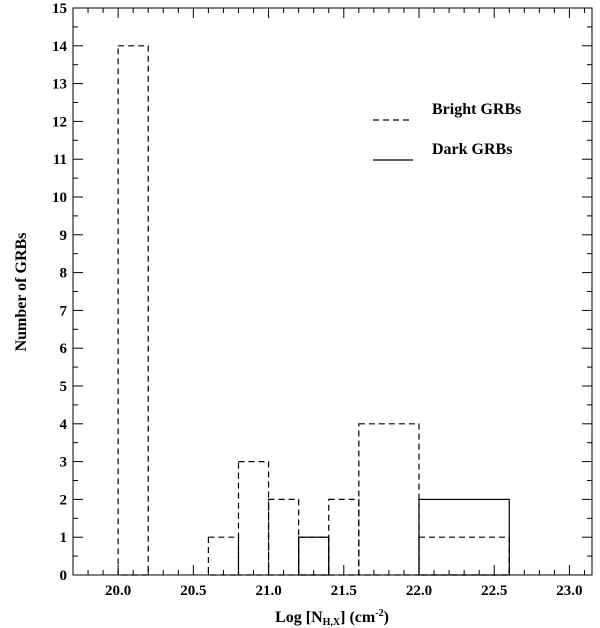 Image resolution: width=600 pixels, height=628 pixels. What do you see at coordinates (64, 500) in the screenshot?
I see `y-tick-label: 2` at bounding box center [64, 500].